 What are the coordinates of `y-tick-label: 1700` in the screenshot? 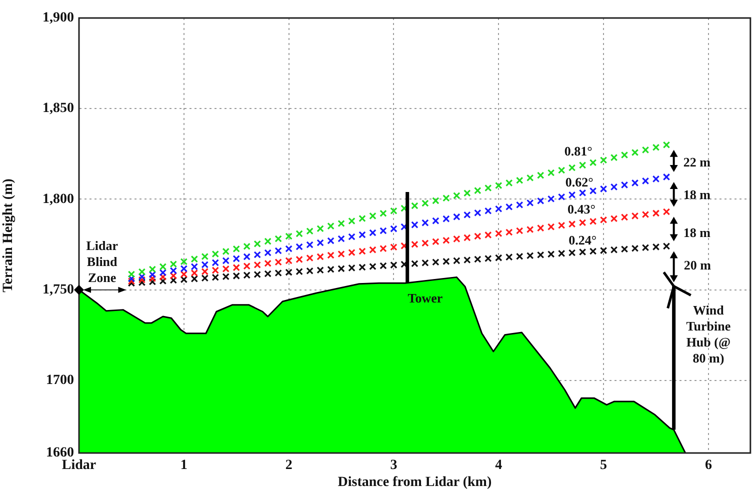 It's located at (60, 380).